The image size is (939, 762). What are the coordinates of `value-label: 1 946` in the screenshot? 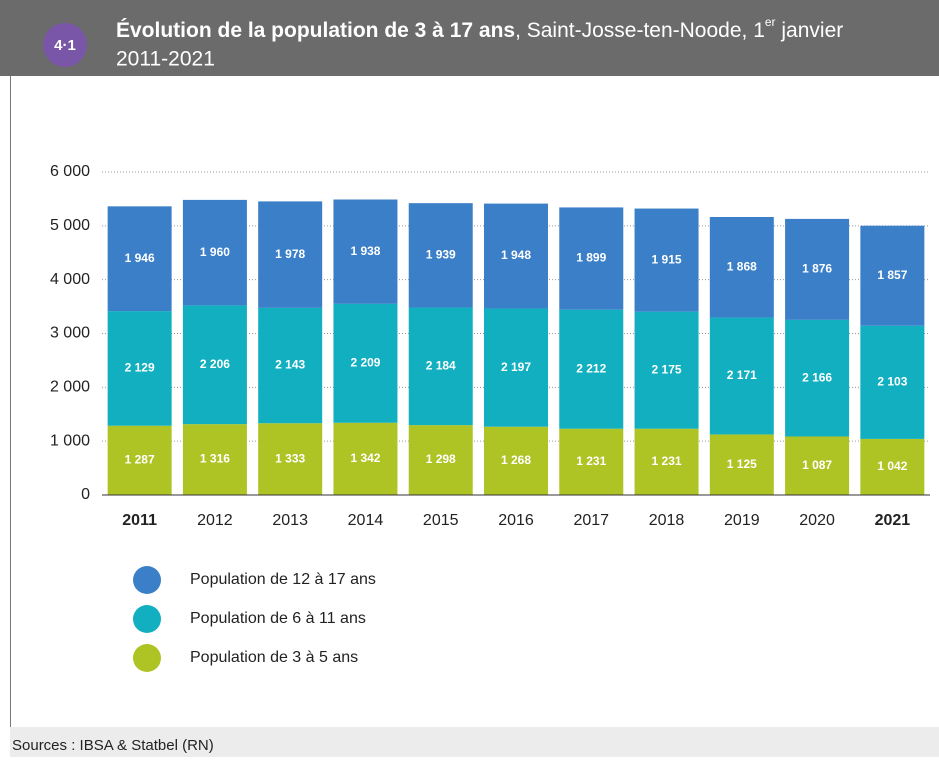 It's located at (140, 258).